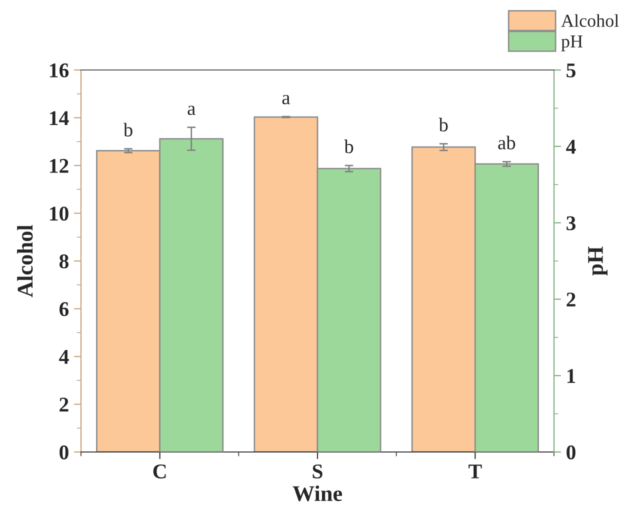 This screenshot has height=514, width=630. What do you see at coordinates (159, 471) in the screenshot?
I see `x-tick-label: C` at bounding box center [159, 471].